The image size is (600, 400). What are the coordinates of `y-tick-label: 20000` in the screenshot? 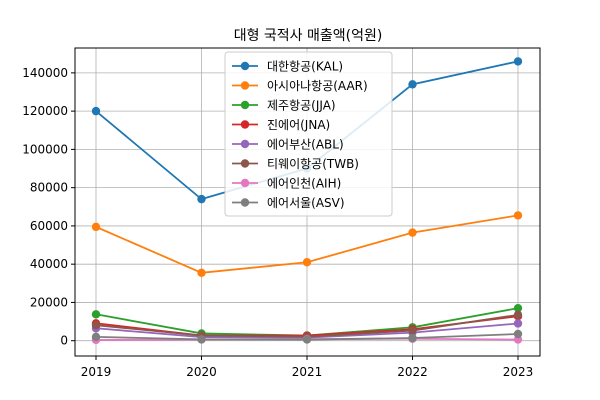 It's located at (49, 302).